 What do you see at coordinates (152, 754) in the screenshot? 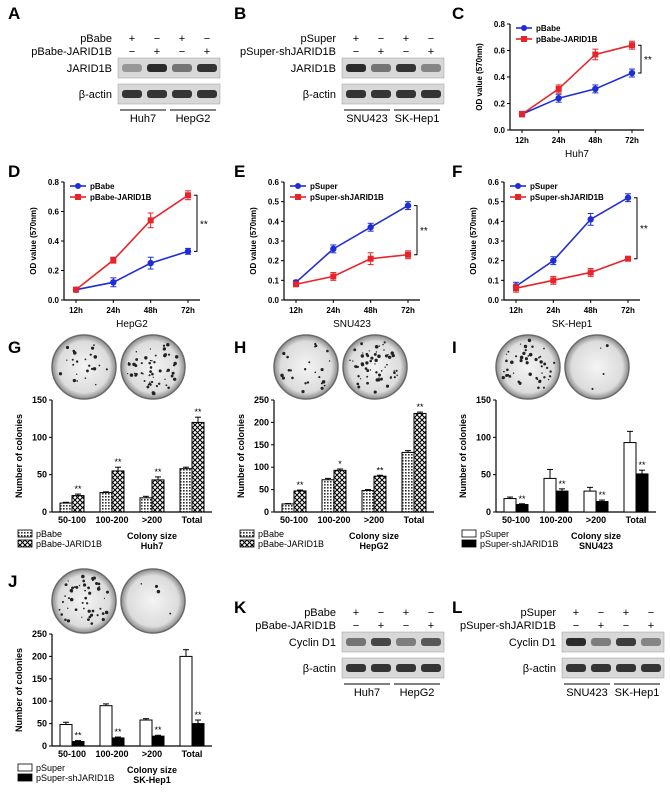
I see `x-tick-label: >200` at bounding box center [152, 754].